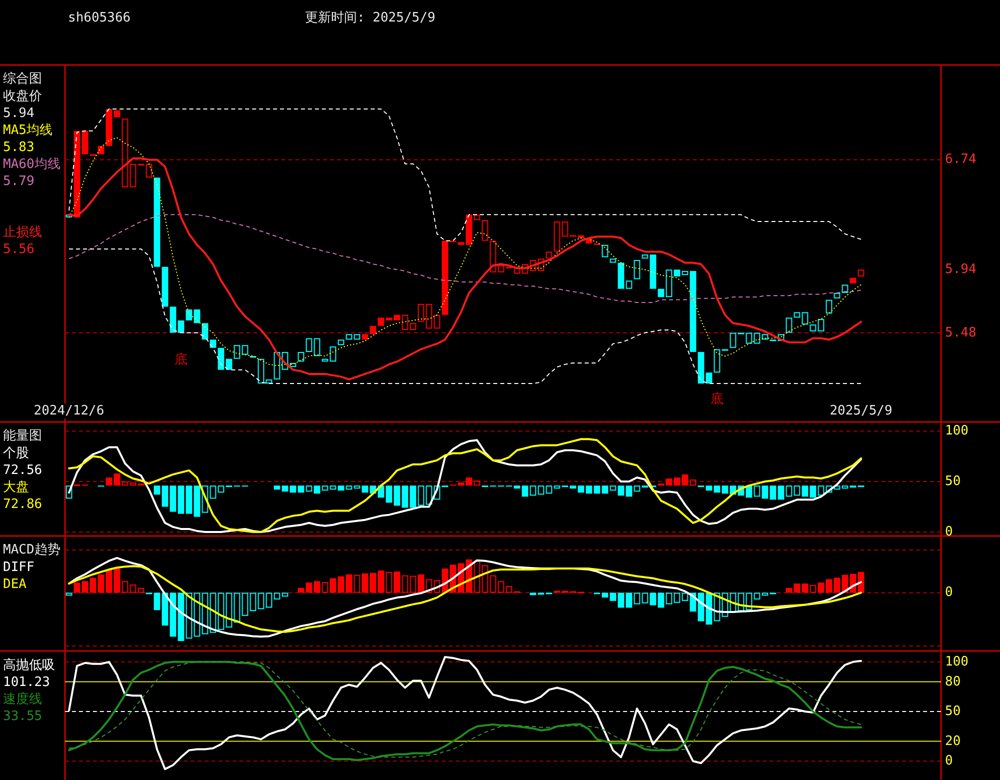 Image resolution: width=1000 pixels, height=780 pixels. Describe the element at coordinates (99, 18) in the screenshot. I see `chart-title: sh605366` at that location.